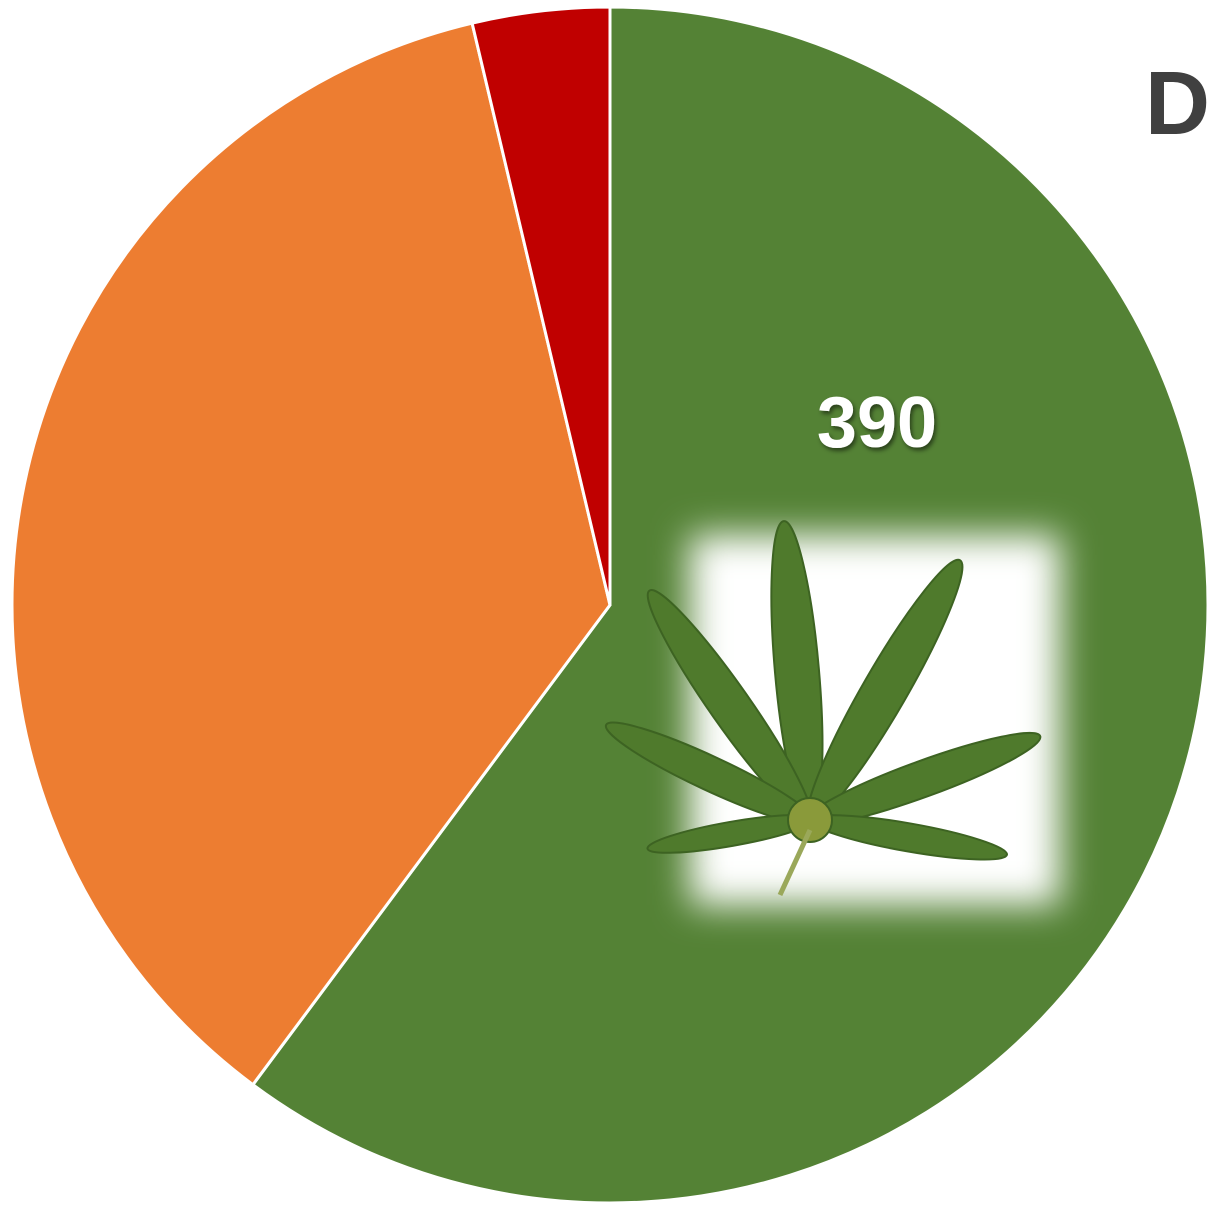 Image resolution: width=1217 pixels, height=1208 pixels. What do you see at coordinates (877, 423) in the screenshot?
I see `data-label: 390` at bounding box center [877, 423].